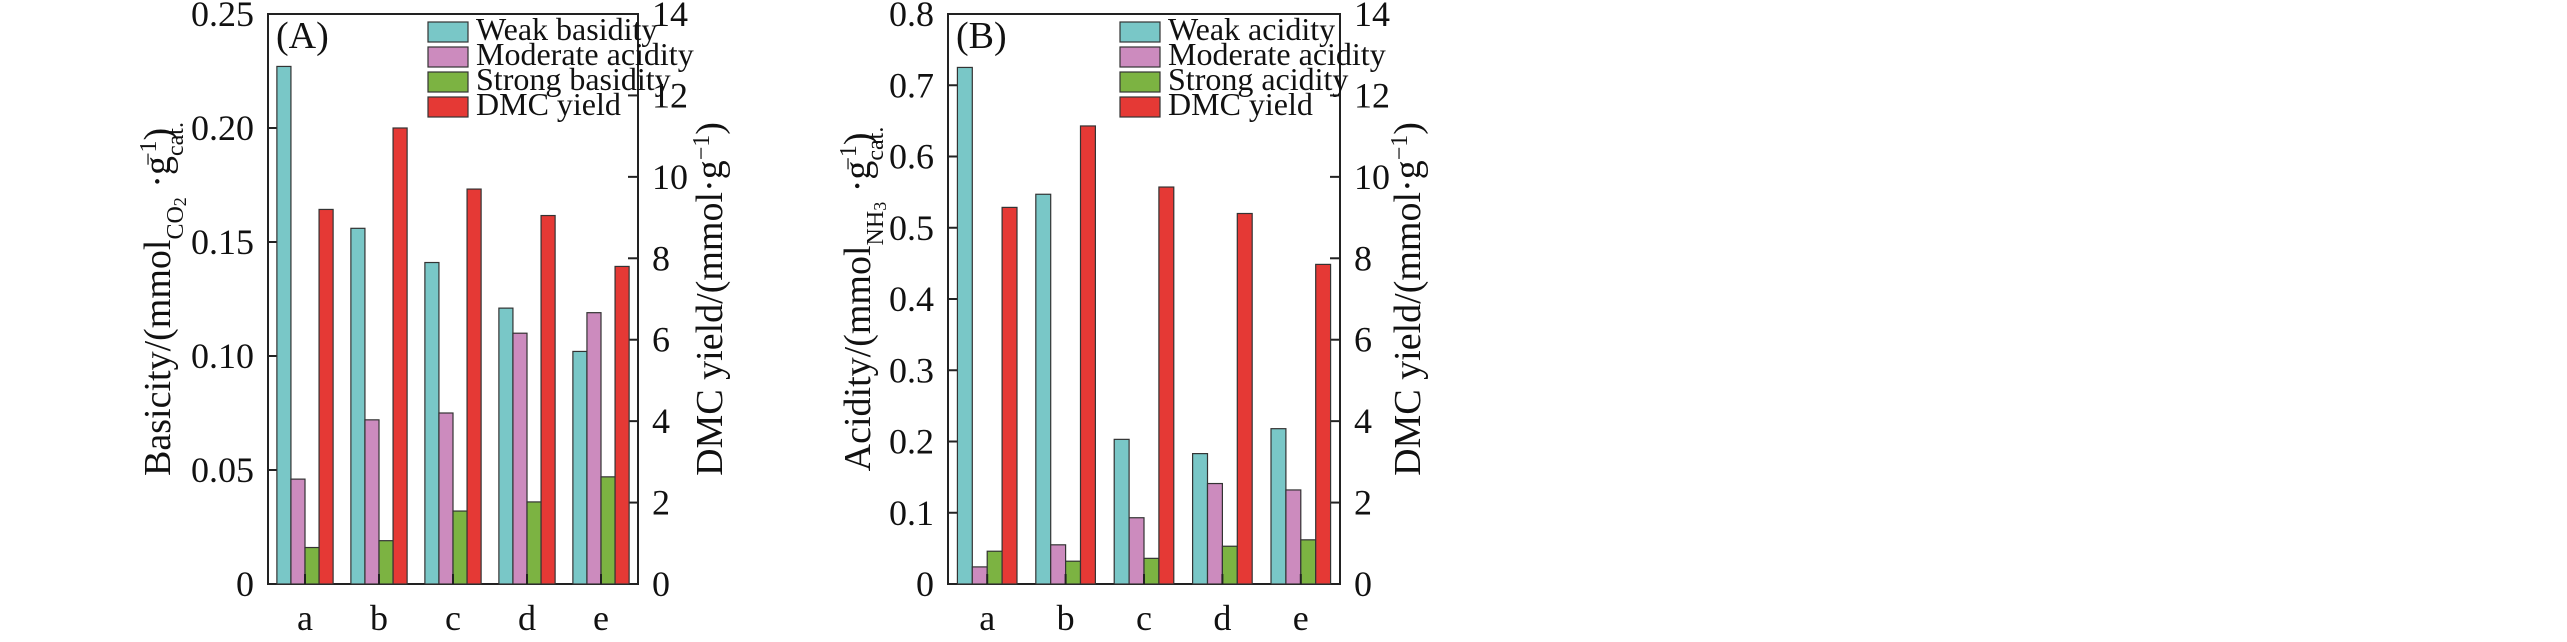 The width and height of the screenshot is (2567, 642). What do you see at coordinates (661, 584) in the screenshot?
I see `y-right-tick-label: 0` at bounding box center [661, 584].